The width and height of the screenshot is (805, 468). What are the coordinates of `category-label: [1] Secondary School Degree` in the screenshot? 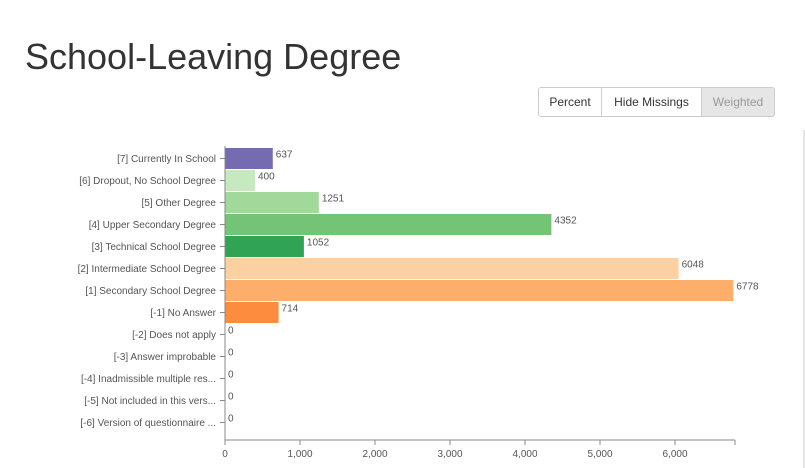 It's located at (150, 291).